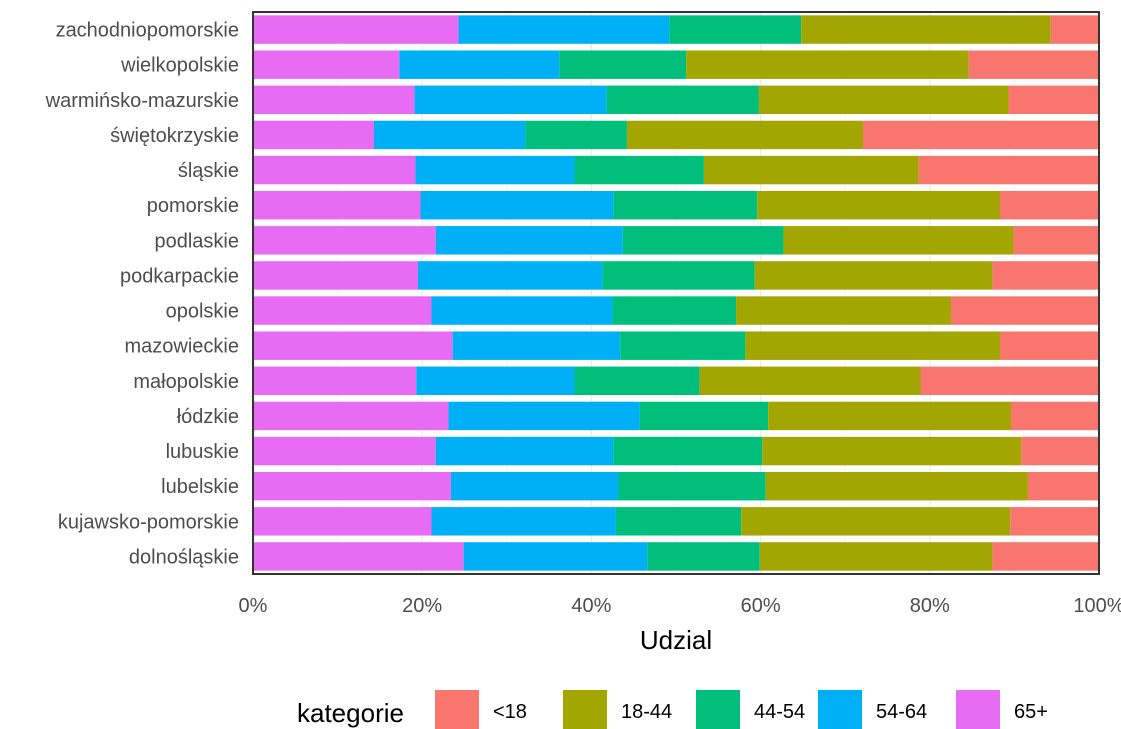 Image resolution: width=1121 pixels, height=729 pixels. I want to click on y-tick-label: dolnośląskie, so click(184, 557).